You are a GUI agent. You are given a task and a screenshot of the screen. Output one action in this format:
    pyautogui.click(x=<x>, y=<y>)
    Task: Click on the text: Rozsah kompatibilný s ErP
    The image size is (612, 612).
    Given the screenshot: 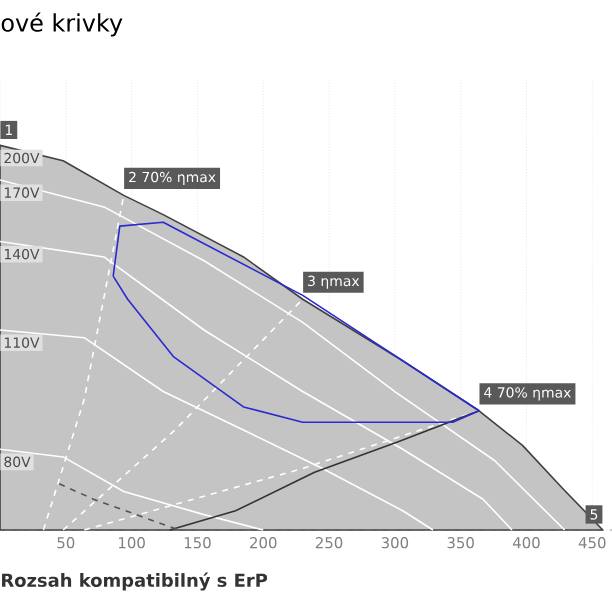 What is the action you would take?
    pyautogui.click(x=135, y=581)
    